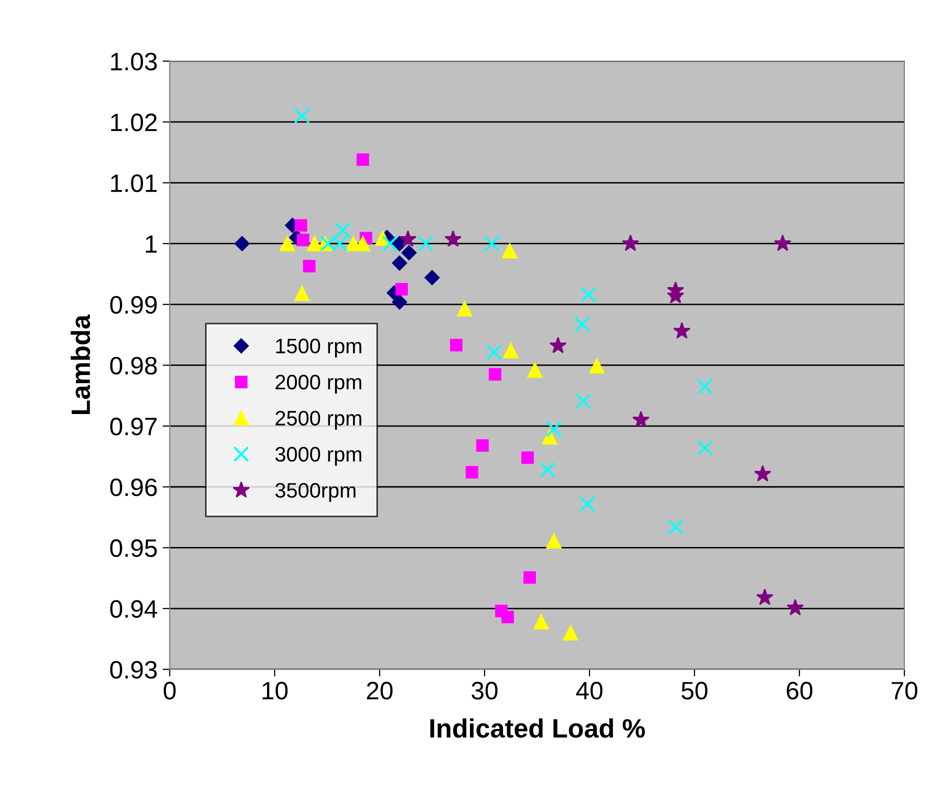 Image resolution: width=948 pixels, height=794 pixels. Describe the element at coordinates (80, 364) in the screenshot. I see `y-axis-title: Lambda` at that location.